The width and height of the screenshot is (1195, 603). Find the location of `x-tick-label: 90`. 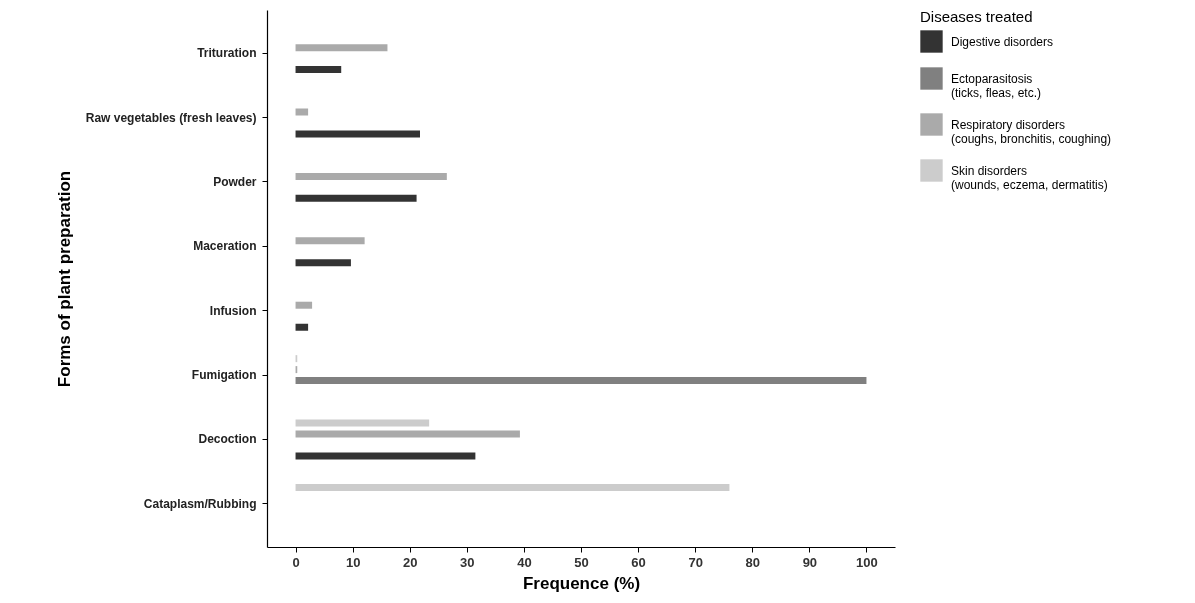

x-tick-label: 90 is located at coordinates (810, 562).